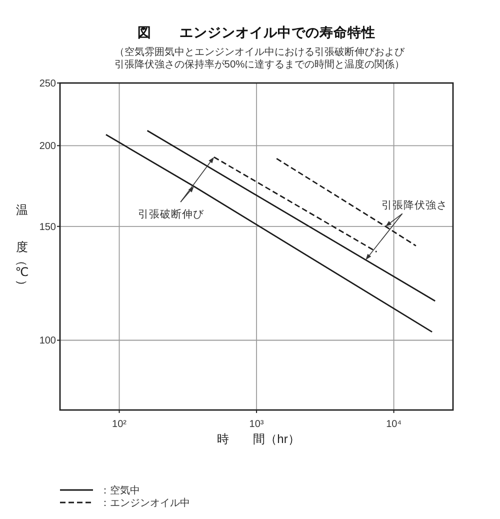 Image resolution: width=500 pixels, height=519 pixels. I want to click on x-tick-label: 10², so click(120, 424).